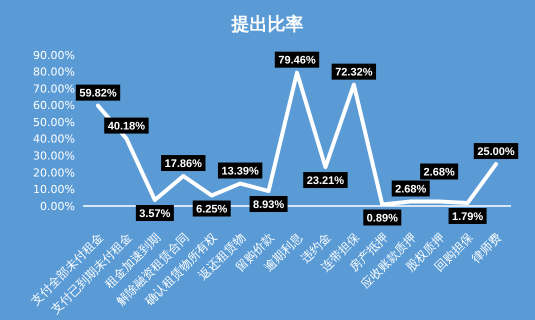  Describe the element at coordinates (54, 139) in the screenshot. I see `y-tick-label: 40.00%` at that location.